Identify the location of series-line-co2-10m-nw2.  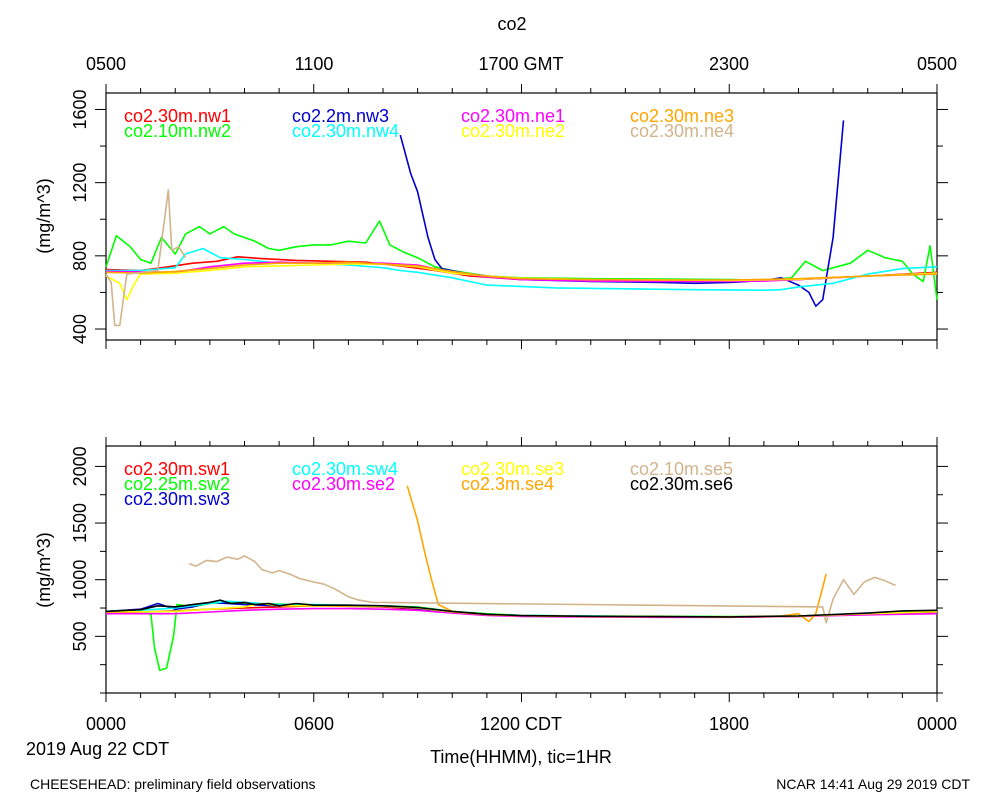
(521, 260).